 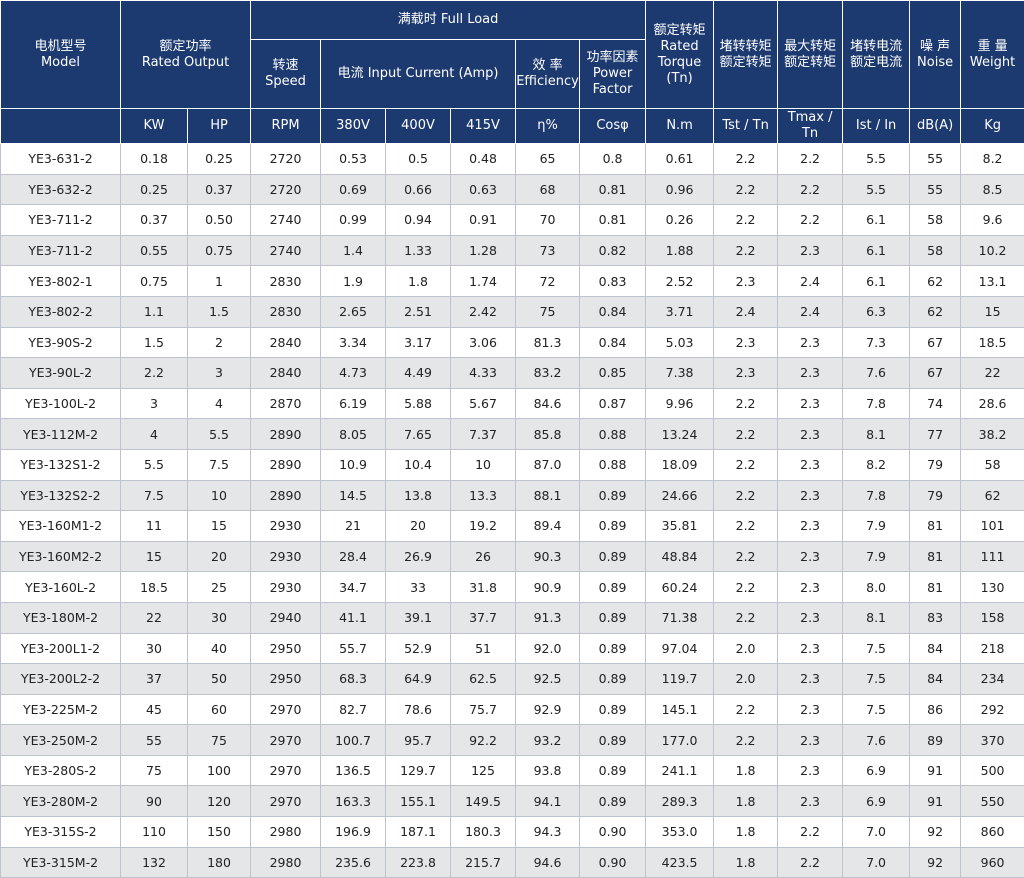 What do you see at coordinates (483, 403) in the screenshot?
I see `value-cell: 5.67` at bounding box center [483, 403].